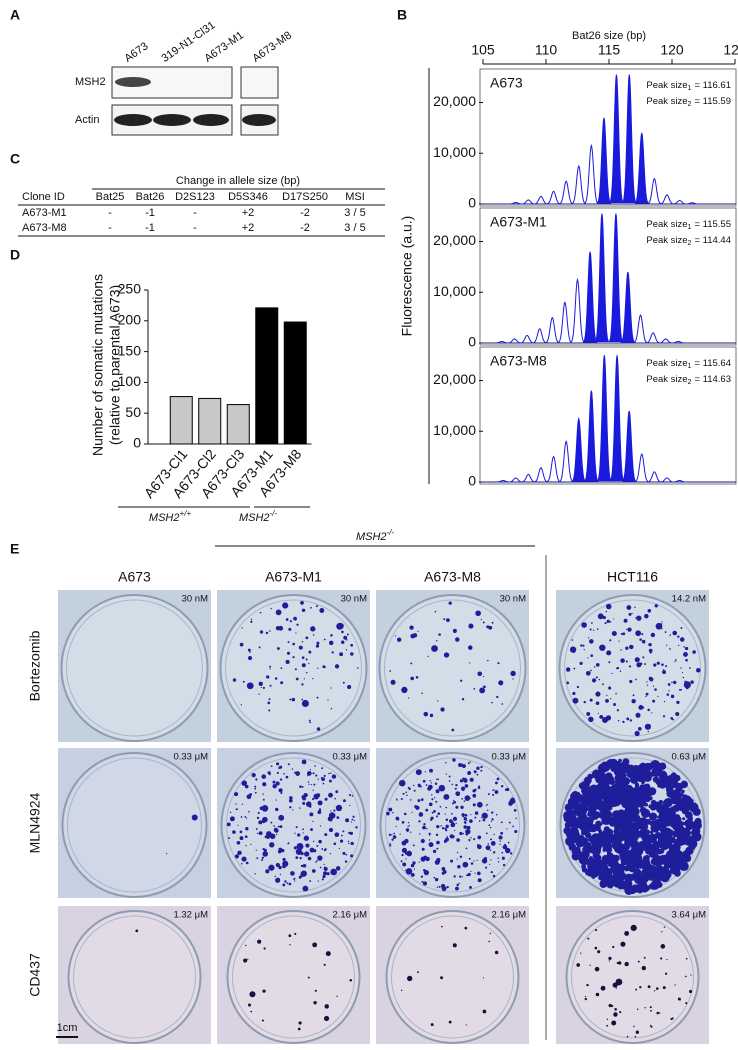 This screenshot has height=1050, width=738. What do you see at coordinates (258, 516) in the screenshot?
I see `genotype-label: MSH2-/-` at bounding box center [258, 516].